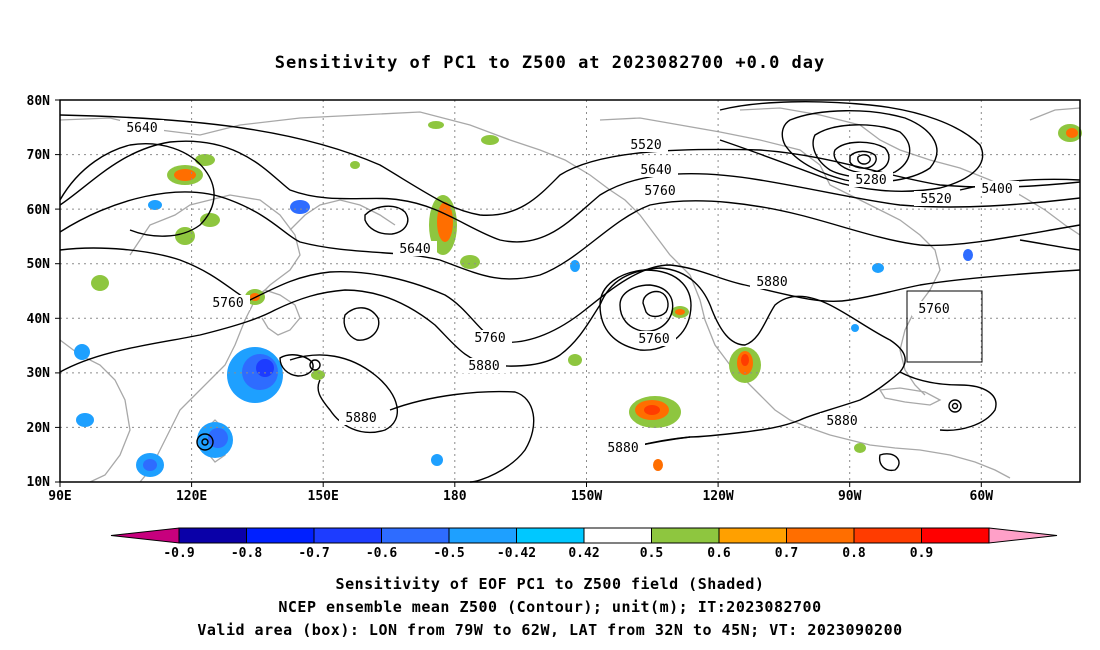 The width and height of the screenshot is (1100, 650). What do you see at coordinates (583, 553) in the screenshot?
I see `colorbar-tick-label: 0.42` at bounding box center [583, 553].